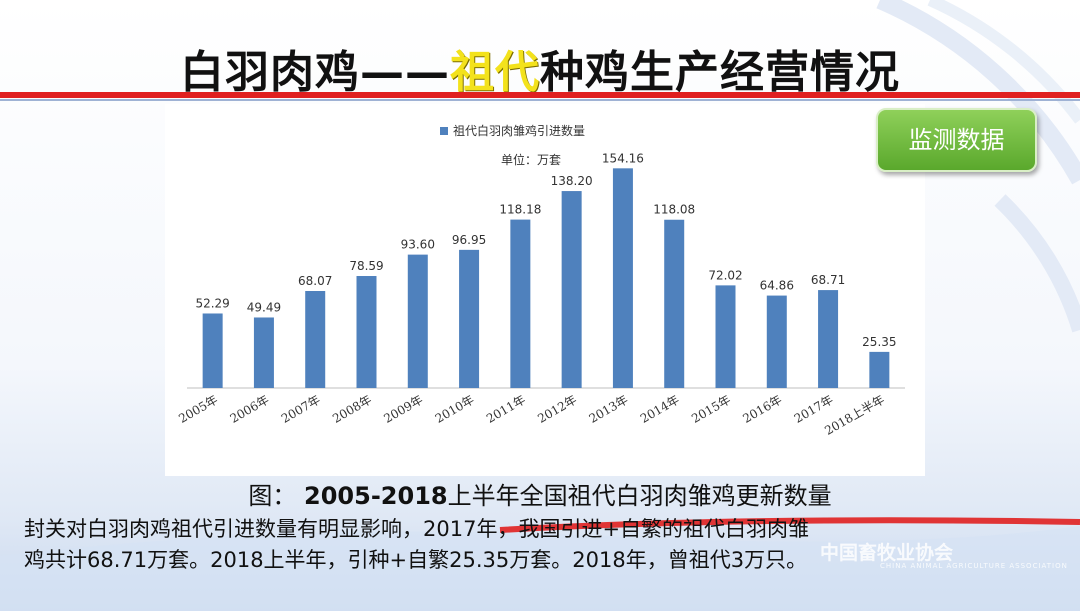 This screenshot has height=611, width=1080. Describe the element at coordinates (711, 408) in the screenshot. I see `tick-label-2015年: 2015年` at that location.